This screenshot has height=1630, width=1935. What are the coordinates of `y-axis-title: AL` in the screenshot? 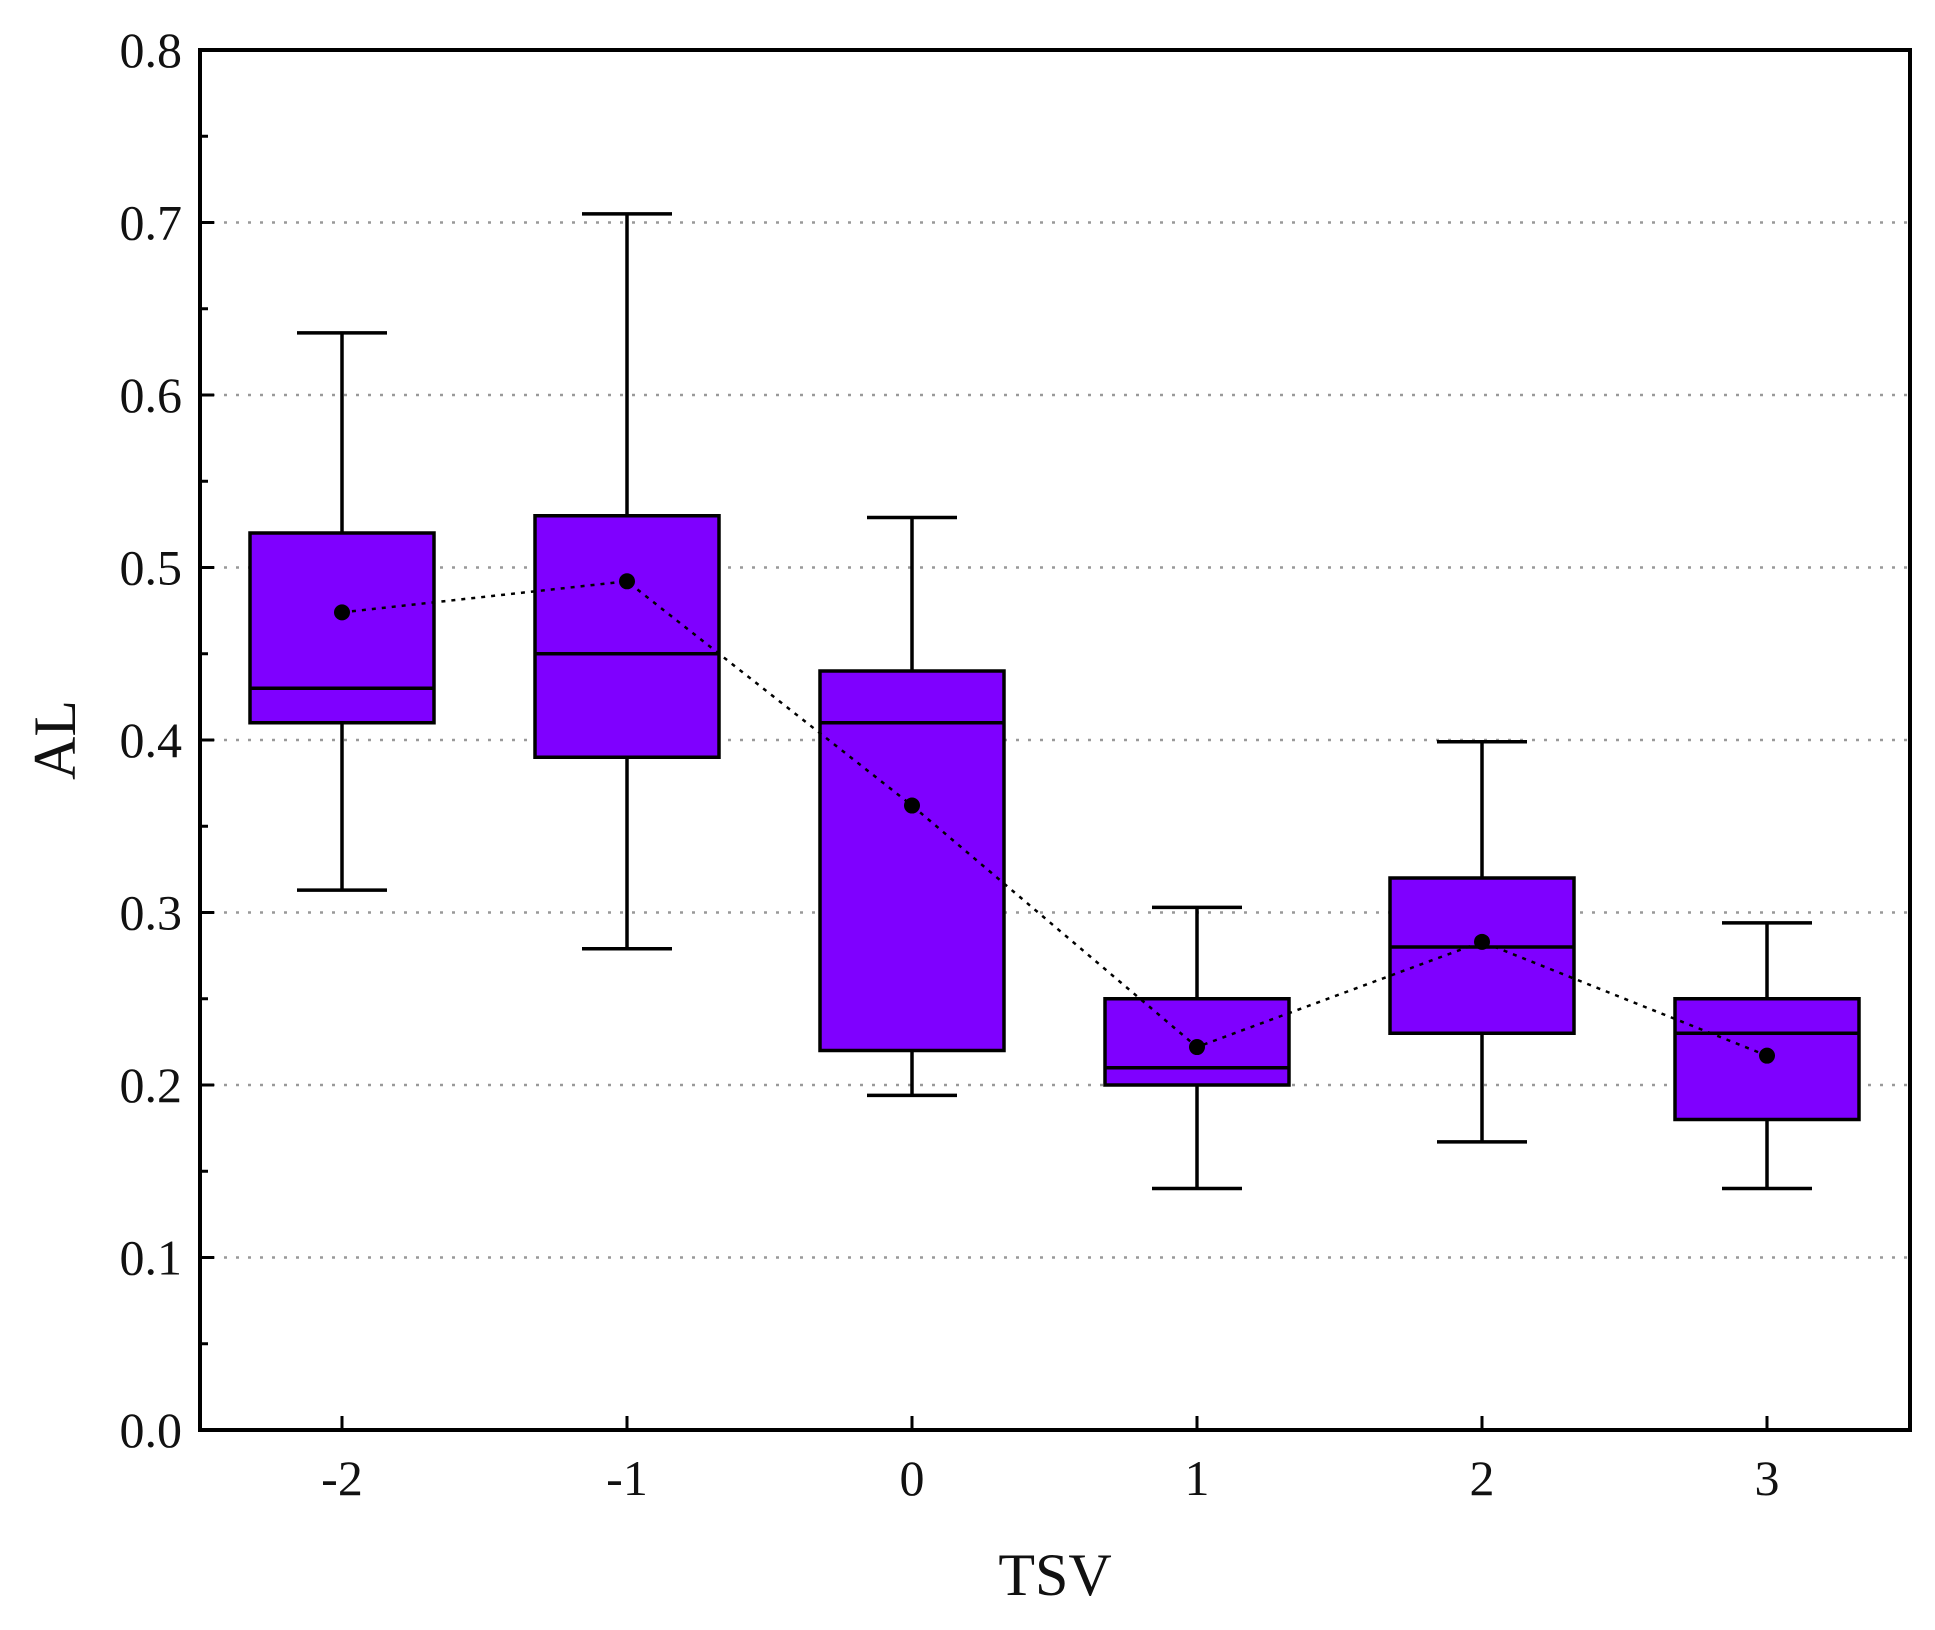 It's located at (55, 740).